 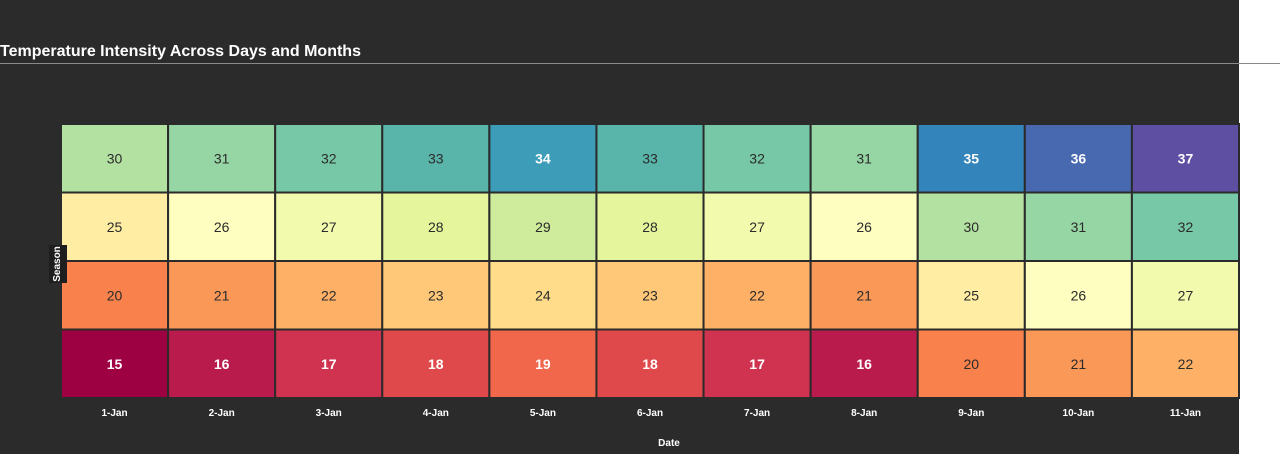 I want to click on x-tick-label: 4-Jan, so click(x=436, y=413).